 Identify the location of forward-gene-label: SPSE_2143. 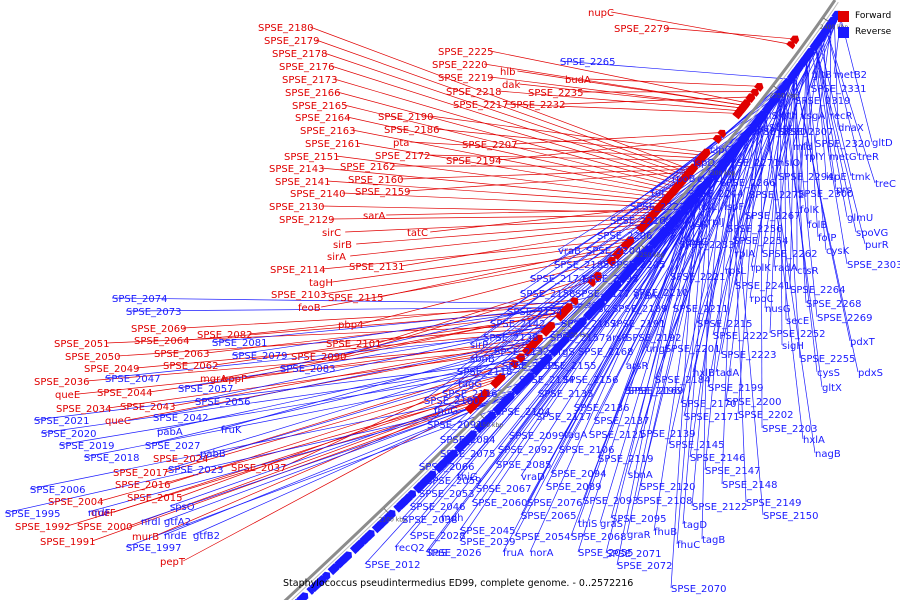
(297, 169).